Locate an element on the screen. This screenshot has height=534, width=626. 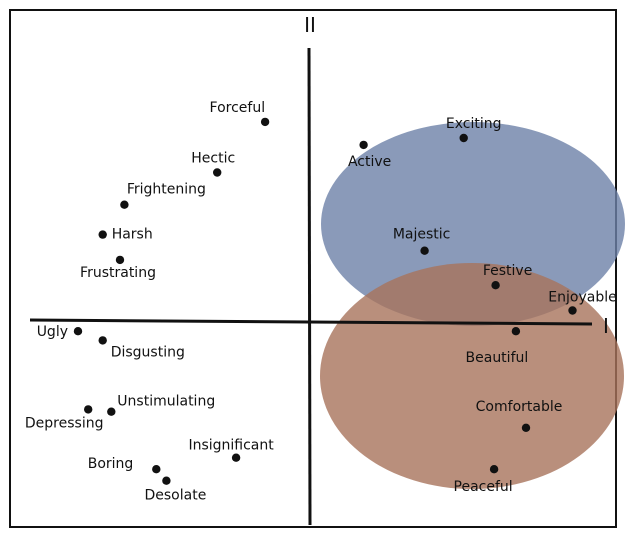
point-label-unstimulating: Unstimulating is located at coordinates (166, 402).